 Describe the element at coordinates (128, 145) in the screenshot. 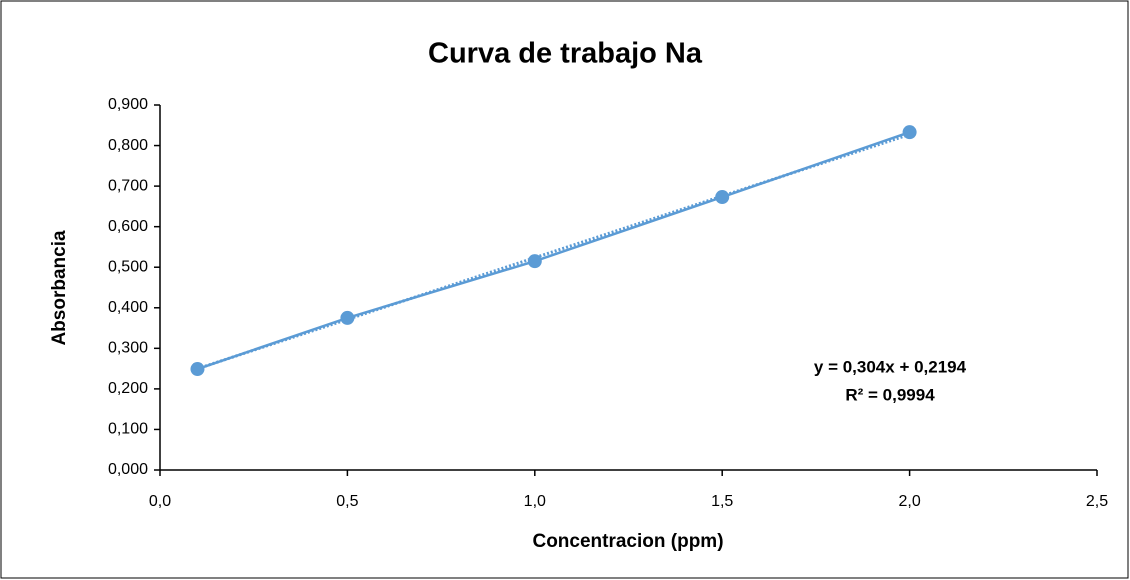

I see `y-tick-label: 0,800` at that location.